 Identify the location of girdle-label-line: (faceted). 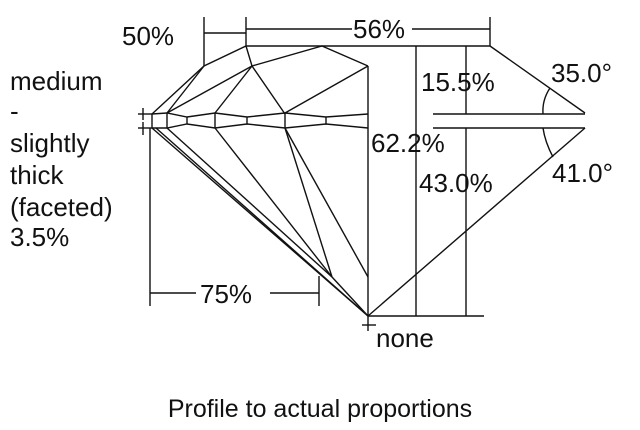
(61, 207).